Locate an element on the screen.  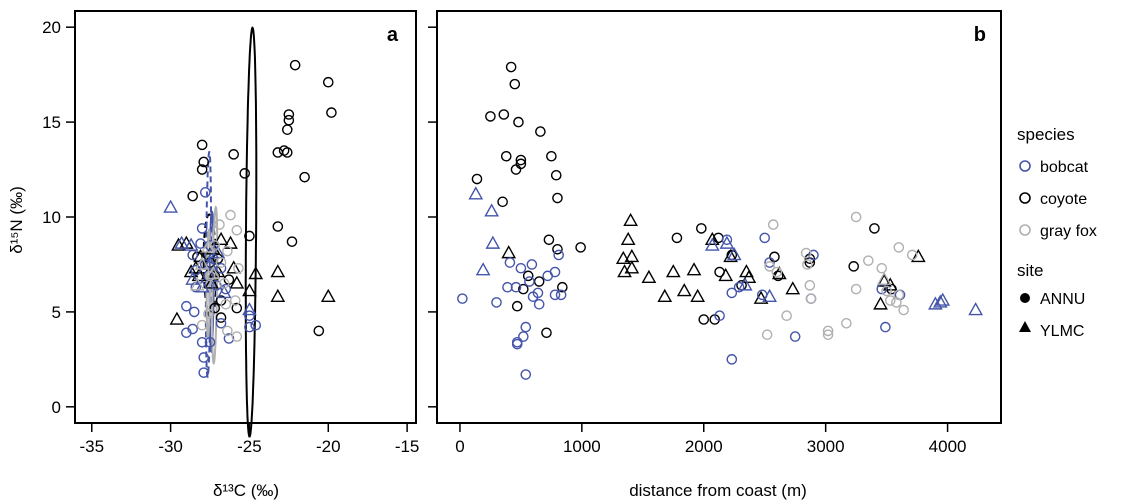
legend-marker-gray-fox is located at coordinates (1025, 230).